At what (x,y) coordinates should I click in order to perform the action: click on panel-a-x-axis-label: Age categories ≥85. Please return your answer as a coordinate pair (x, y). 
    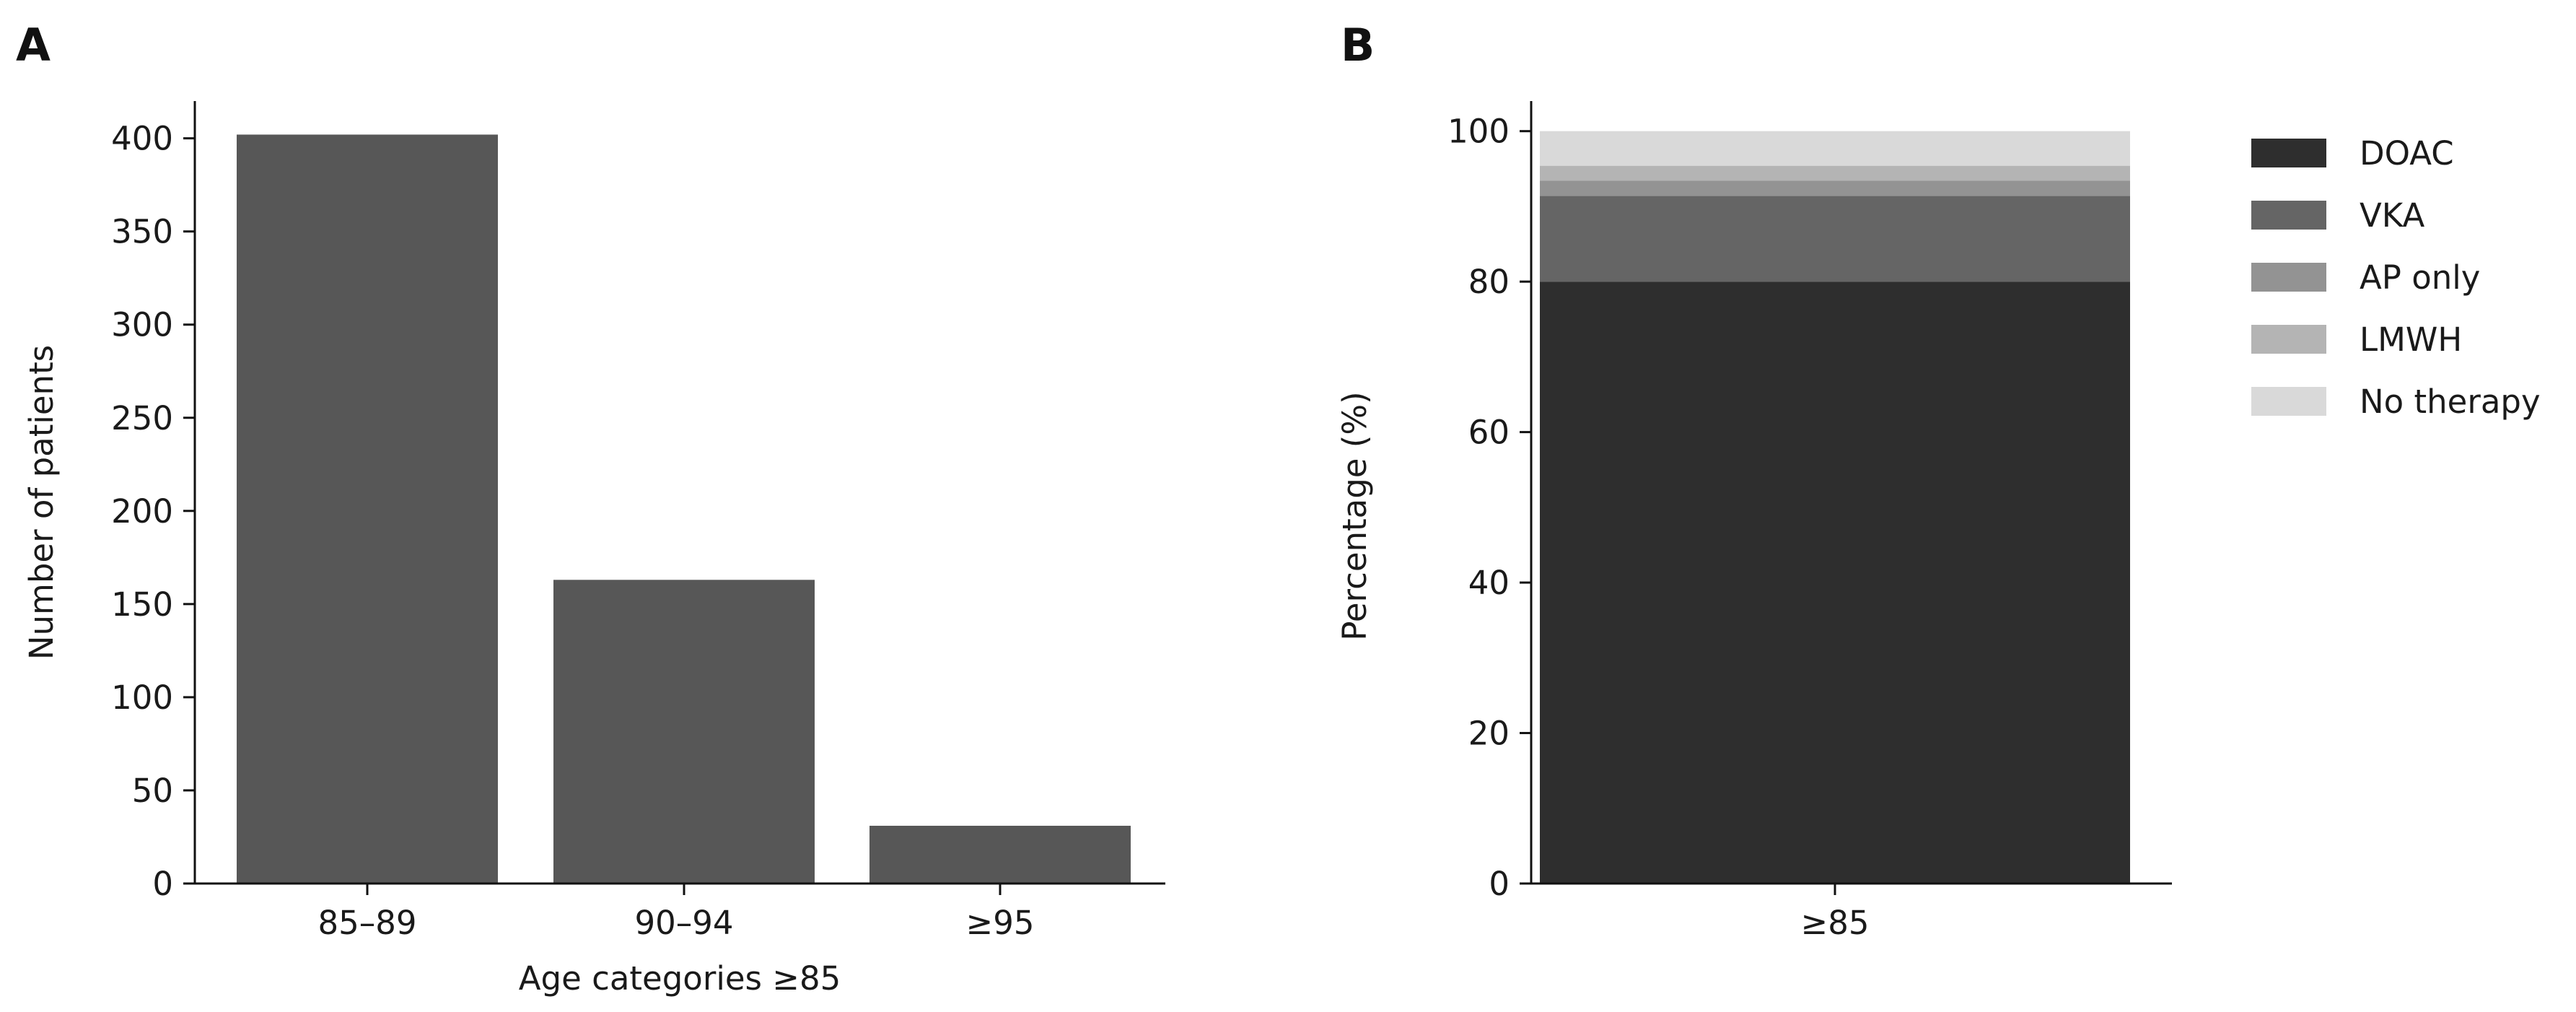
    Looking at the image, I should click on (680, 978).